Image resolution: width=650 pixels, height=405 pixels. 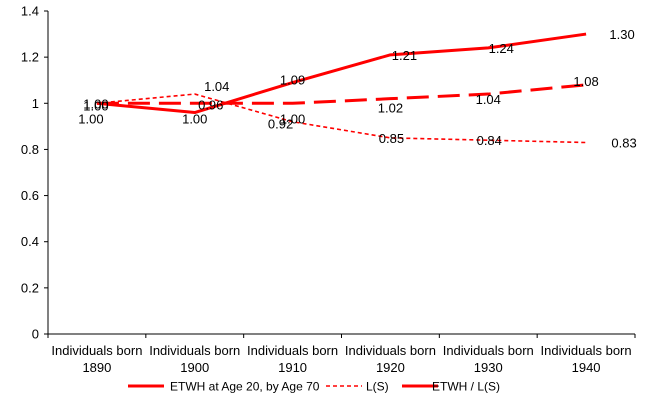 I want to click on data-label: 1.21, so click(x=404, y=55).